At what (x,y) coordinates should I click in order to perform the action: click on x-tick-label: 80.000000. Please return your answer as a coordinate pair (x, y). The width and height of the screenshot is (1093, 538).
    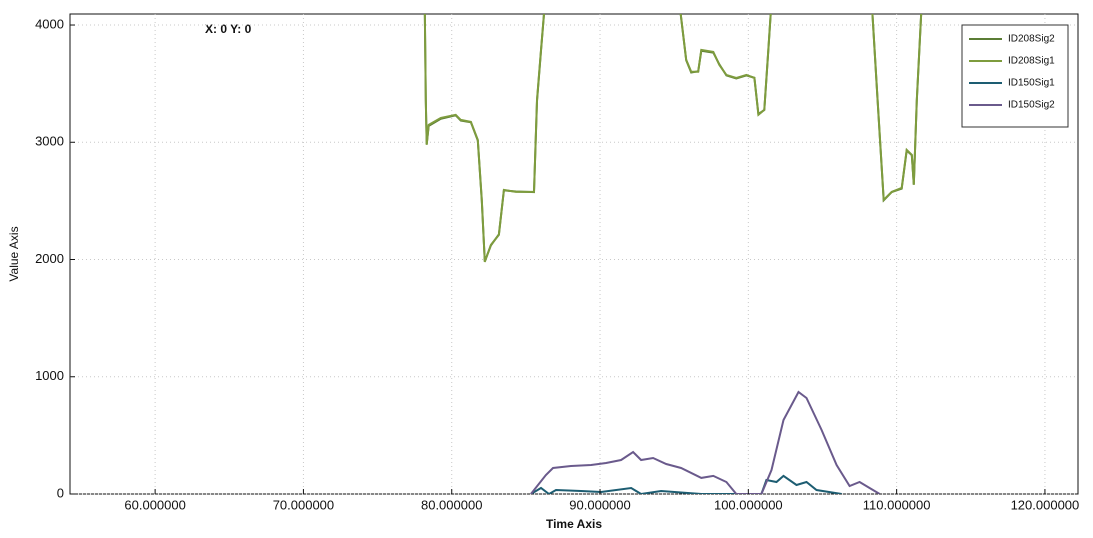
    Looking at the image, I should click on (451, 504).